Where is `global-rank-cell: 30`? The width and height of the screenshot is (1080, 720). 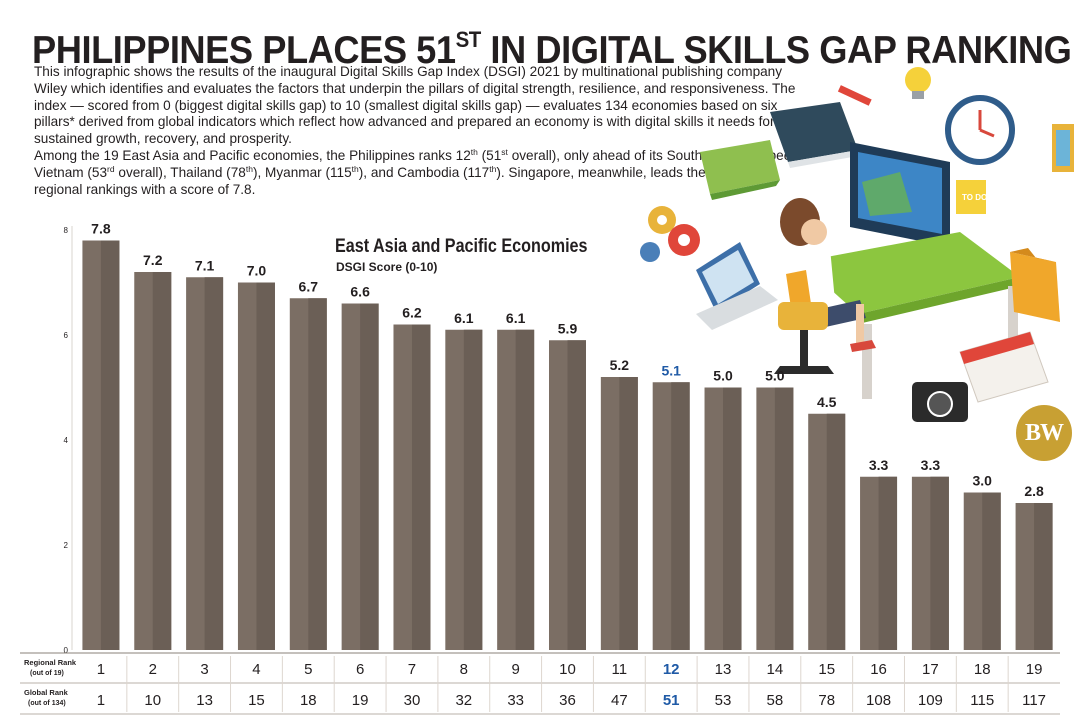
global-rank-cell: 30 is located at coordinates (412, 700).